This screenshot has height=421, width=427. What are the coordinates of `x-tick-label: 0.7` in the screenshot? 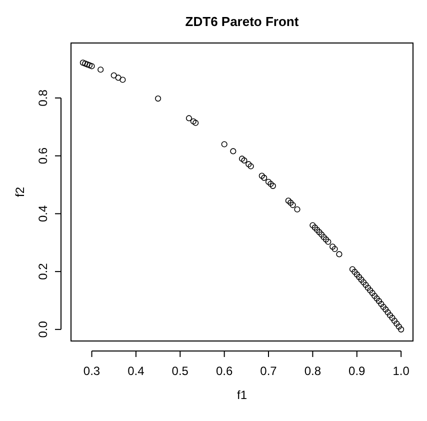 It's located at (269, 371).